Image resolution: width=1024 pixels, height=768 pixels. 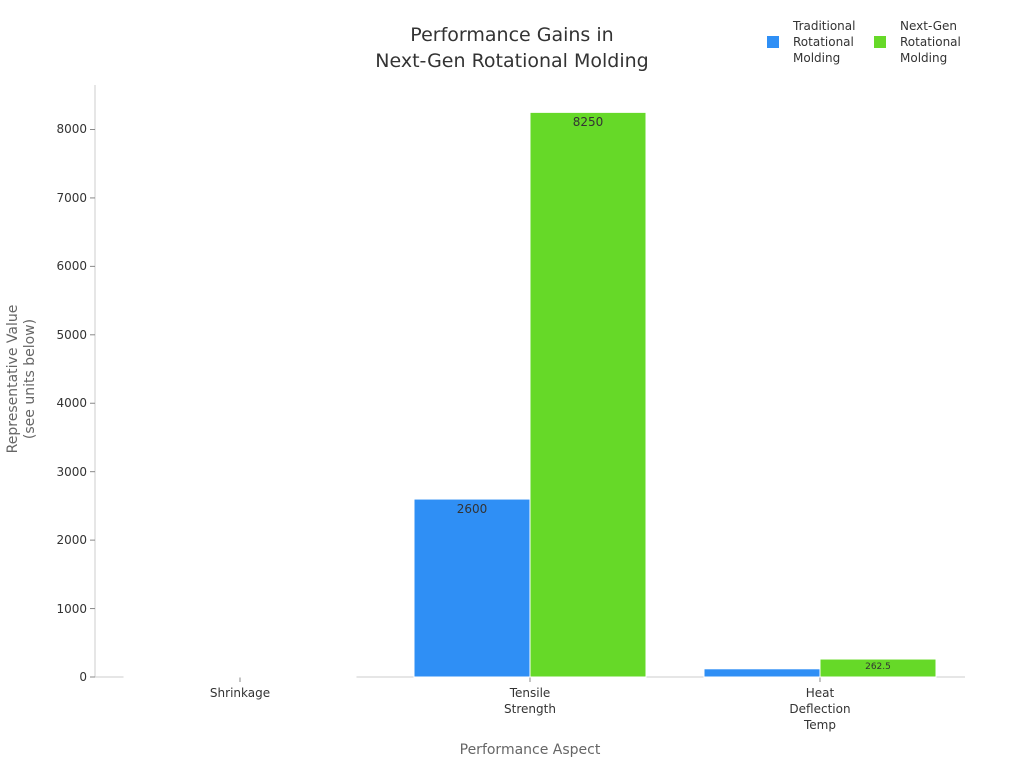 I want to click on legend-label: Traditional Rotational Molding, so click(x=824, y=42).